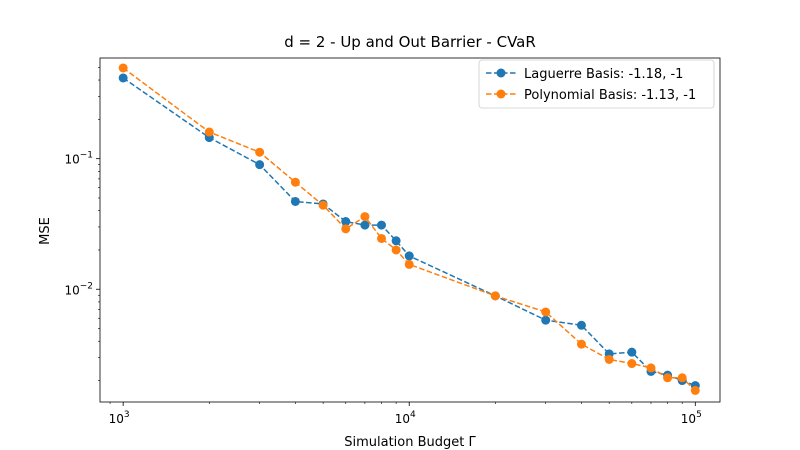 Image resolution: width=800 pixels, height=450 pixels. I want to click on x-axis-title: Simulation Budget Γ, so click(410, 442).